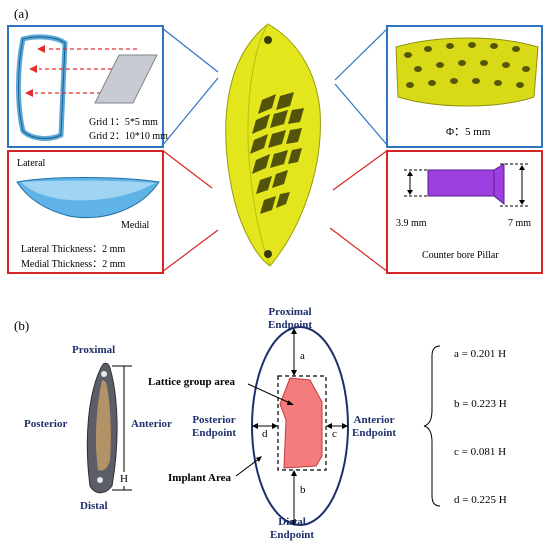 This screenshot has width=550, height=545. What do you see at coordinates (480, 500) in the screenshot?
I see `equation-d: d = 0.225 H` at bounding box center [480, 500].